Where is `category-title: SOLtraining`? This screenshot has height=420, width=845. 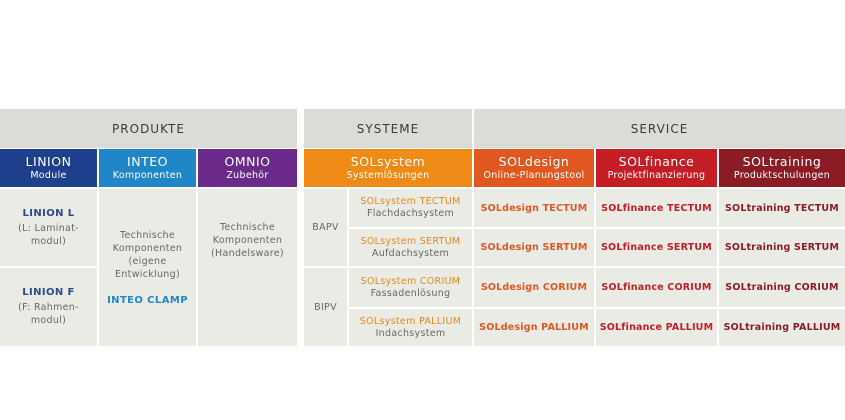
category-title: SOLtraining is located at coordinates (782, 161).